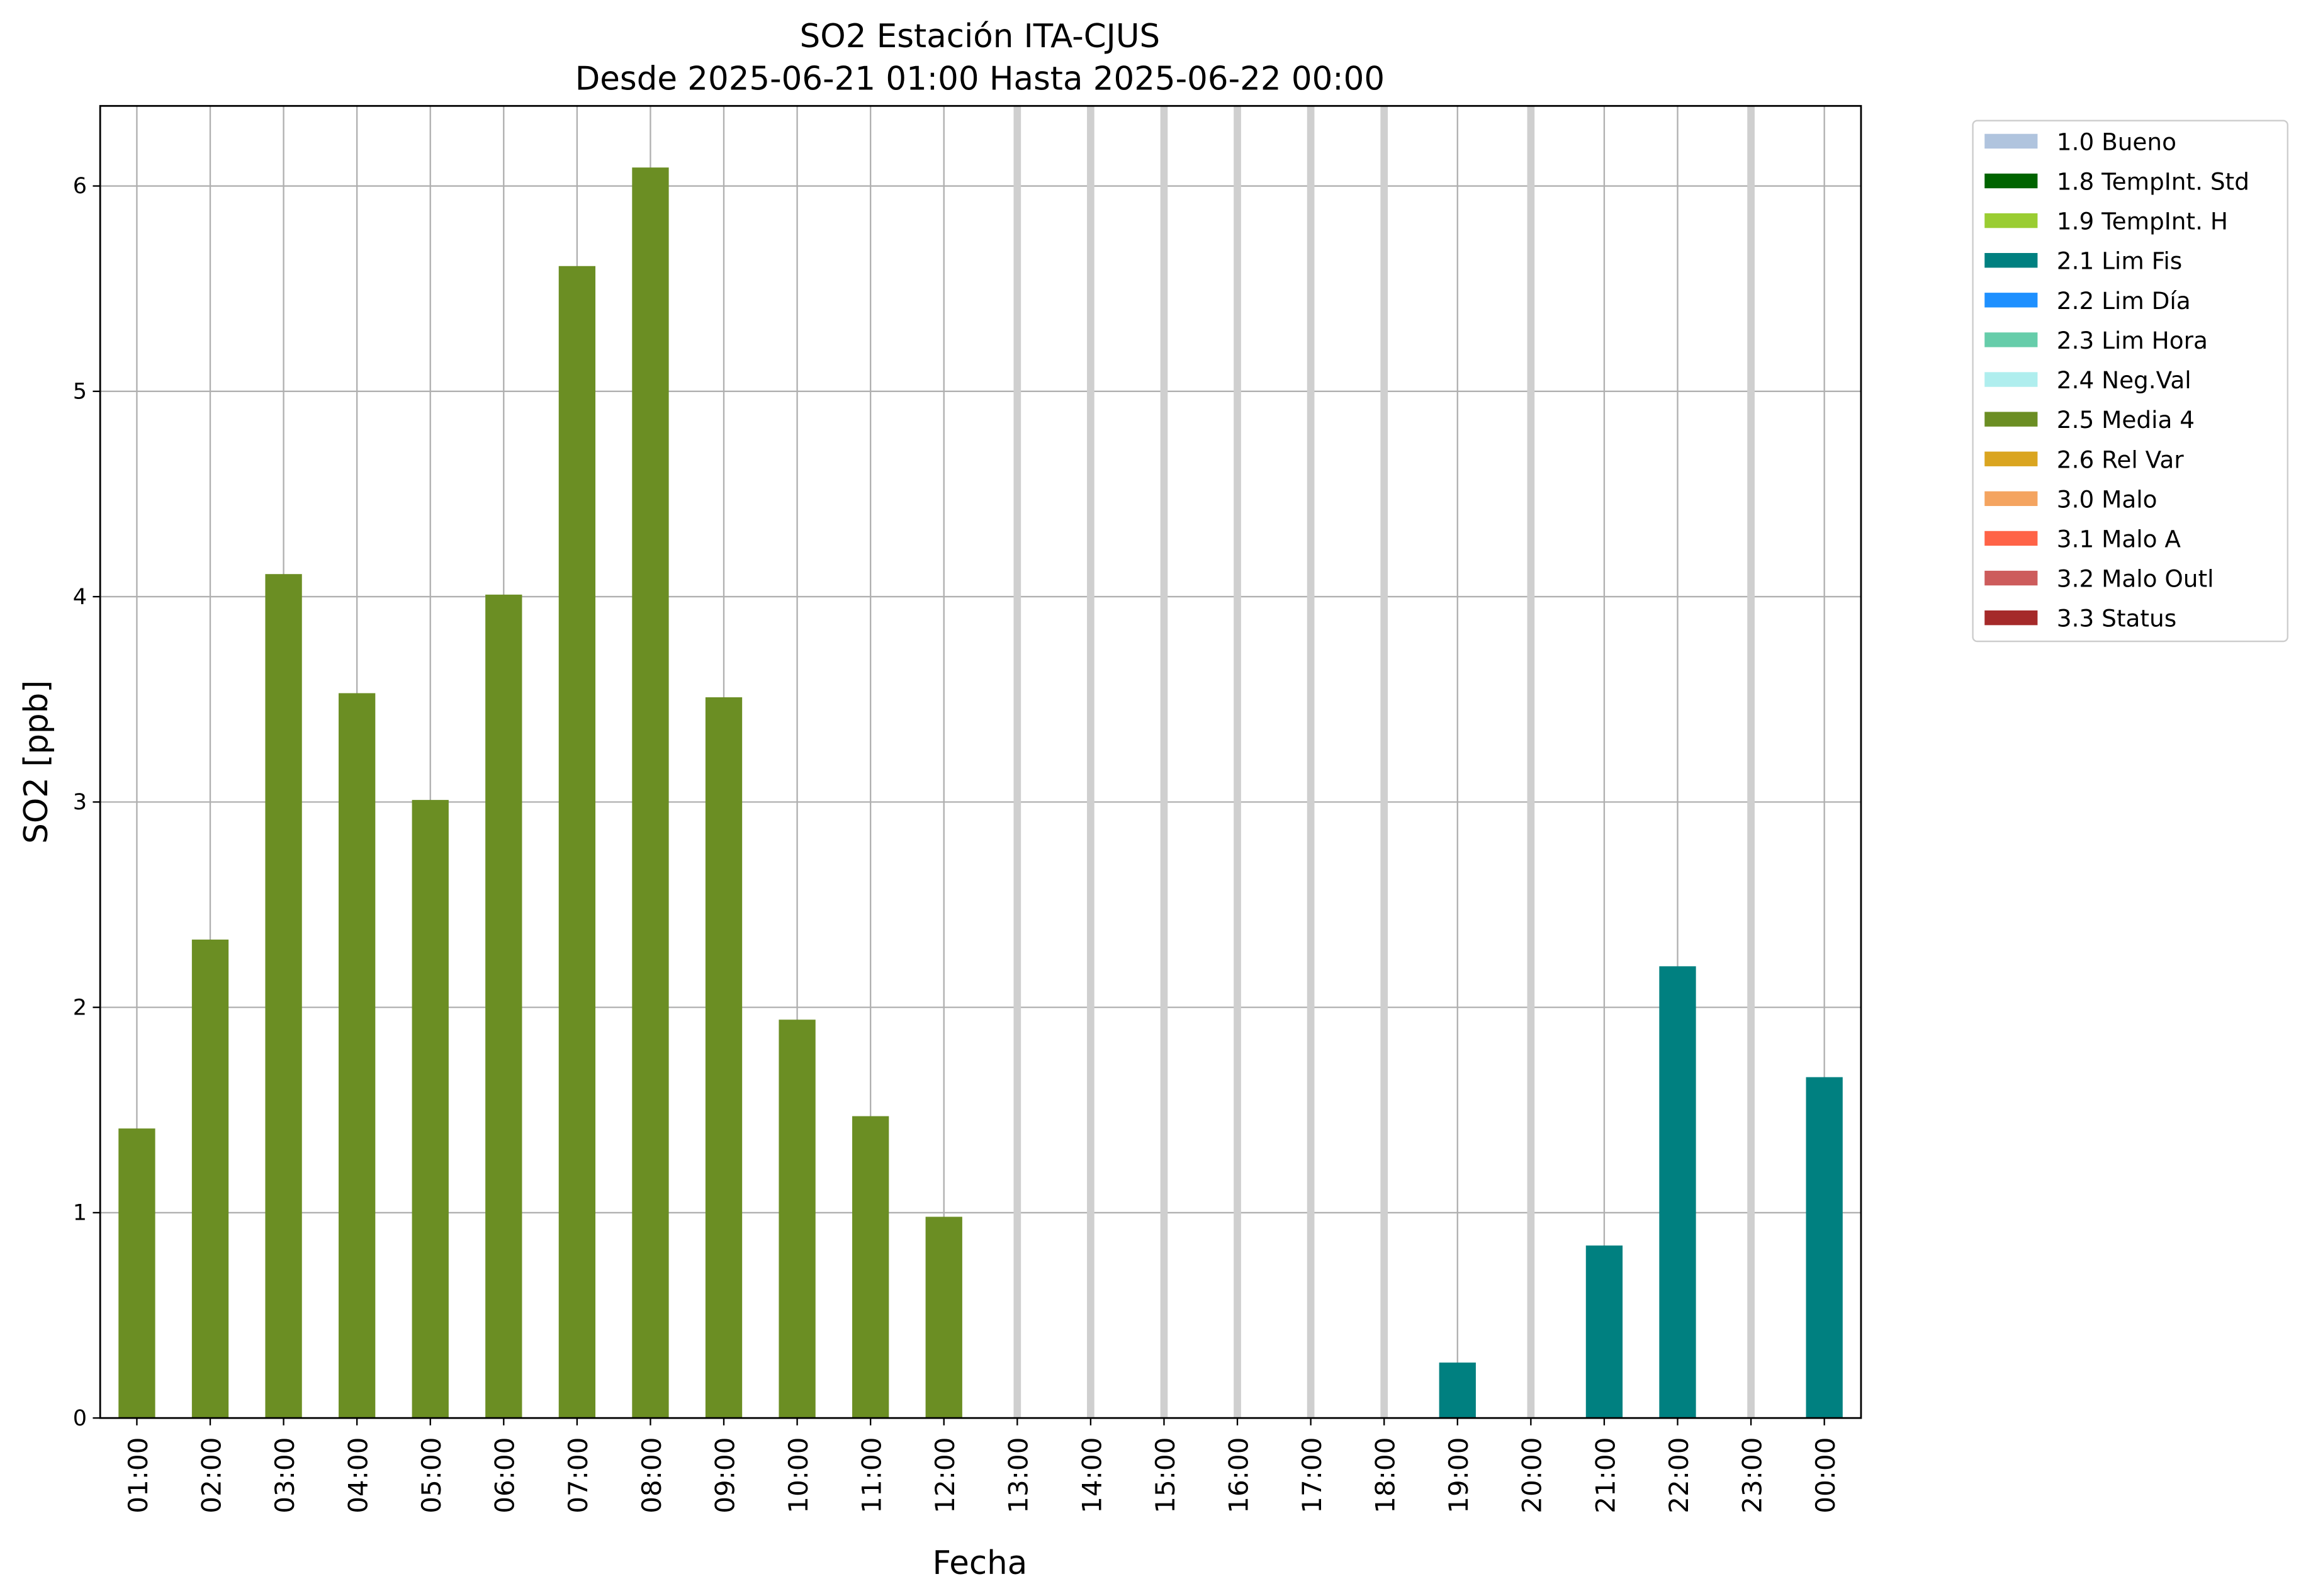 The height and width of the screenshot is (1596, 2301). Describe the element at coordinates (1826, 1475) in the screenshot. I see `x-tick-label: 00:00` at that location.